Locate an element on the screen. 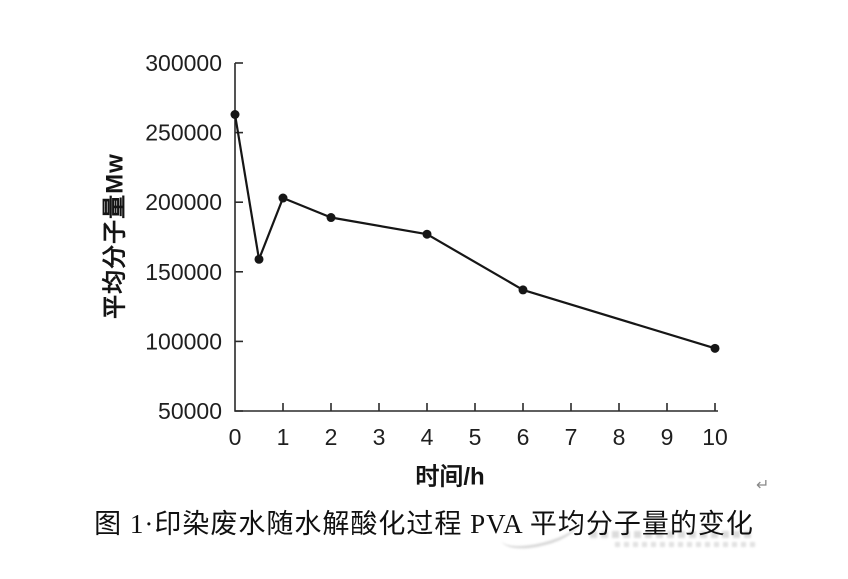 This screenshot has height=579, width=848. x-axis-title: 时间/h is located at coordinates (450, 477).